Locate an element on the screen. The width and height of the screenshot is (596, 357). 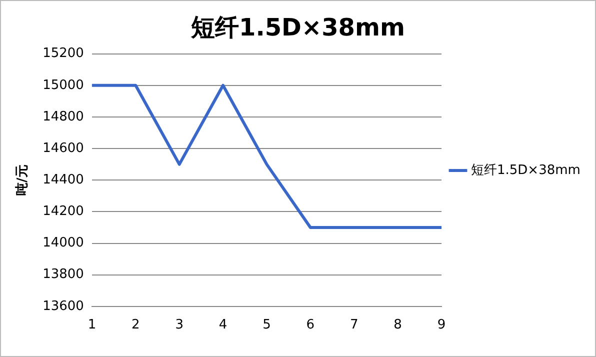
y-tick-label: 14800 is located at coordinates (63, 116).